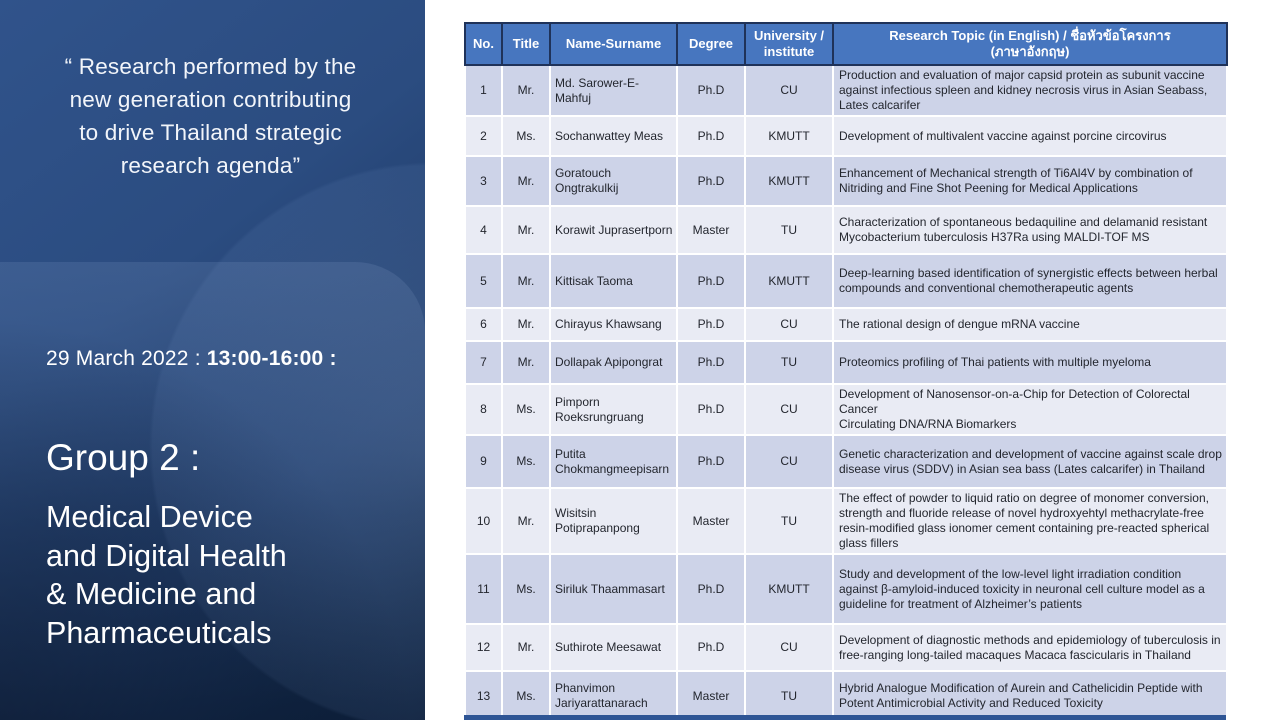  Describe the element at coordinates (613, 181) in the screenshot. I see `cell-name: Goratouch Ongtrakulkij` at that location.